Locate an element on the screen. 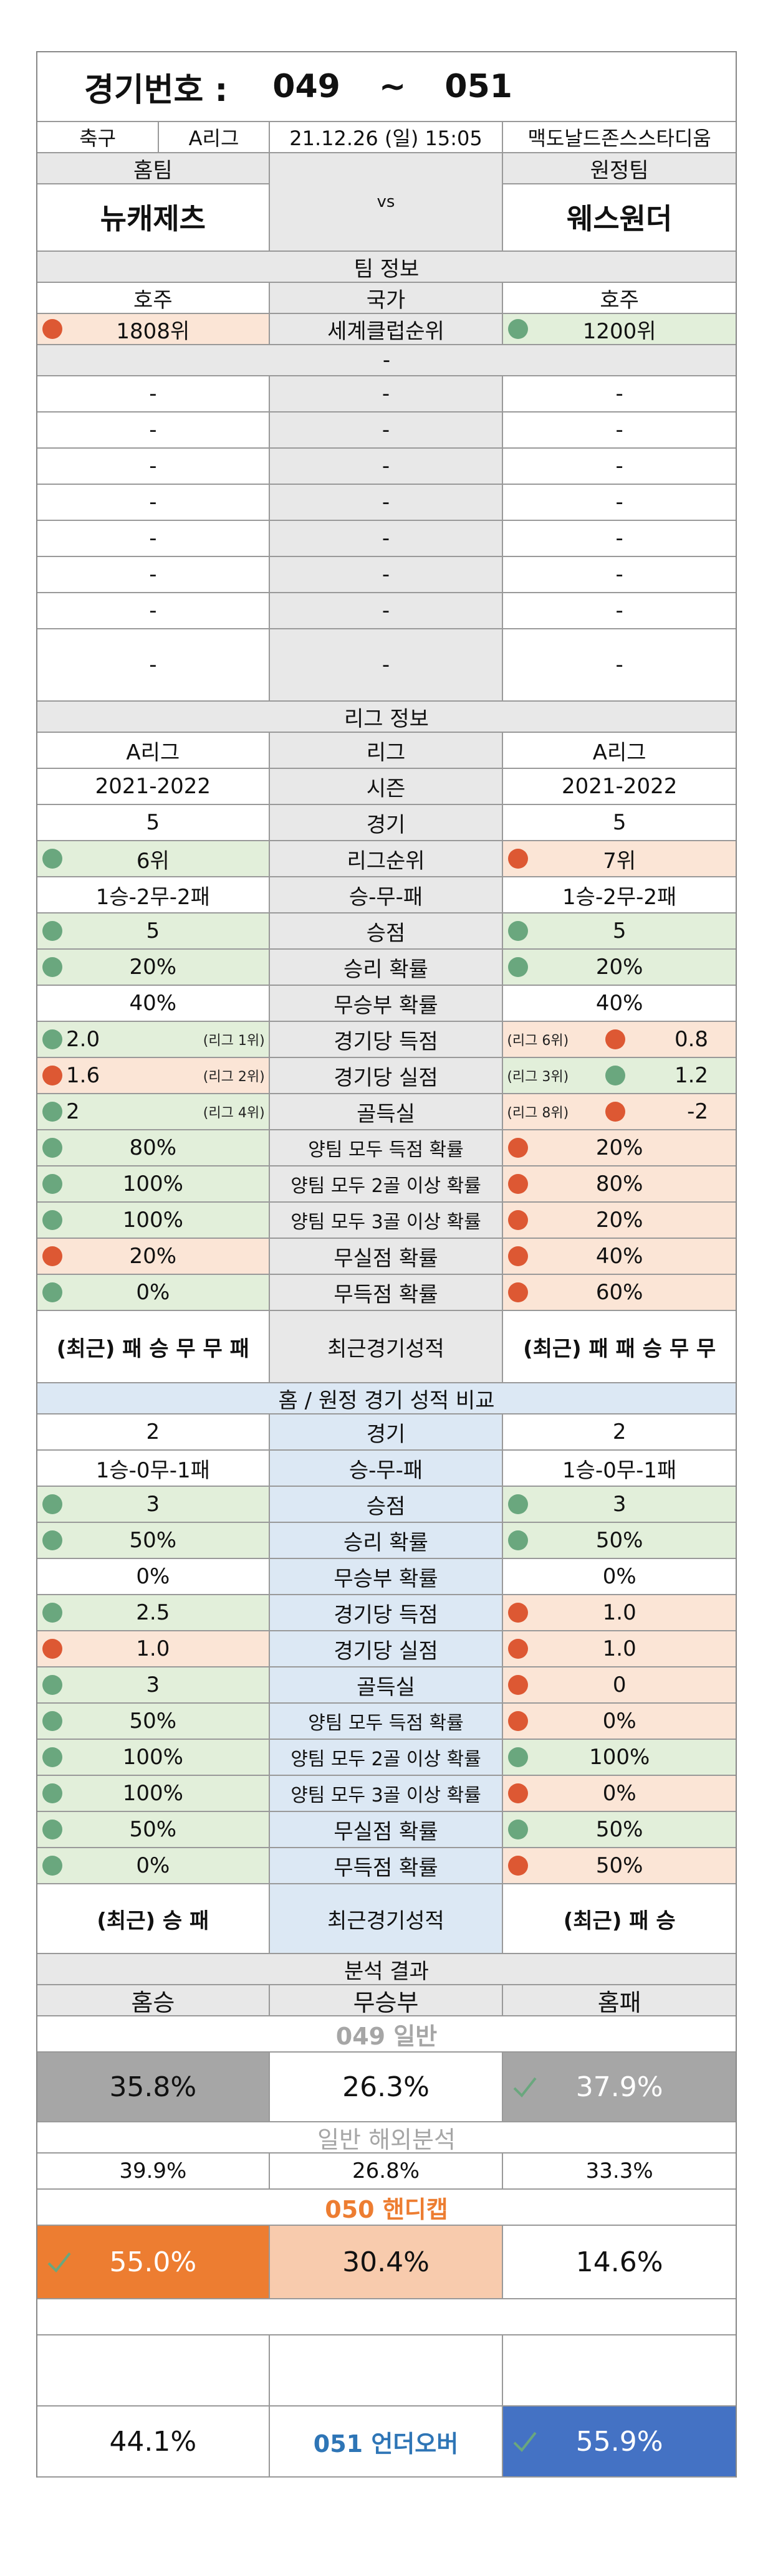 This screenshot has height=2576, width=773. away-stat-value: 2021-2022 is located at coordinates (620, 787).